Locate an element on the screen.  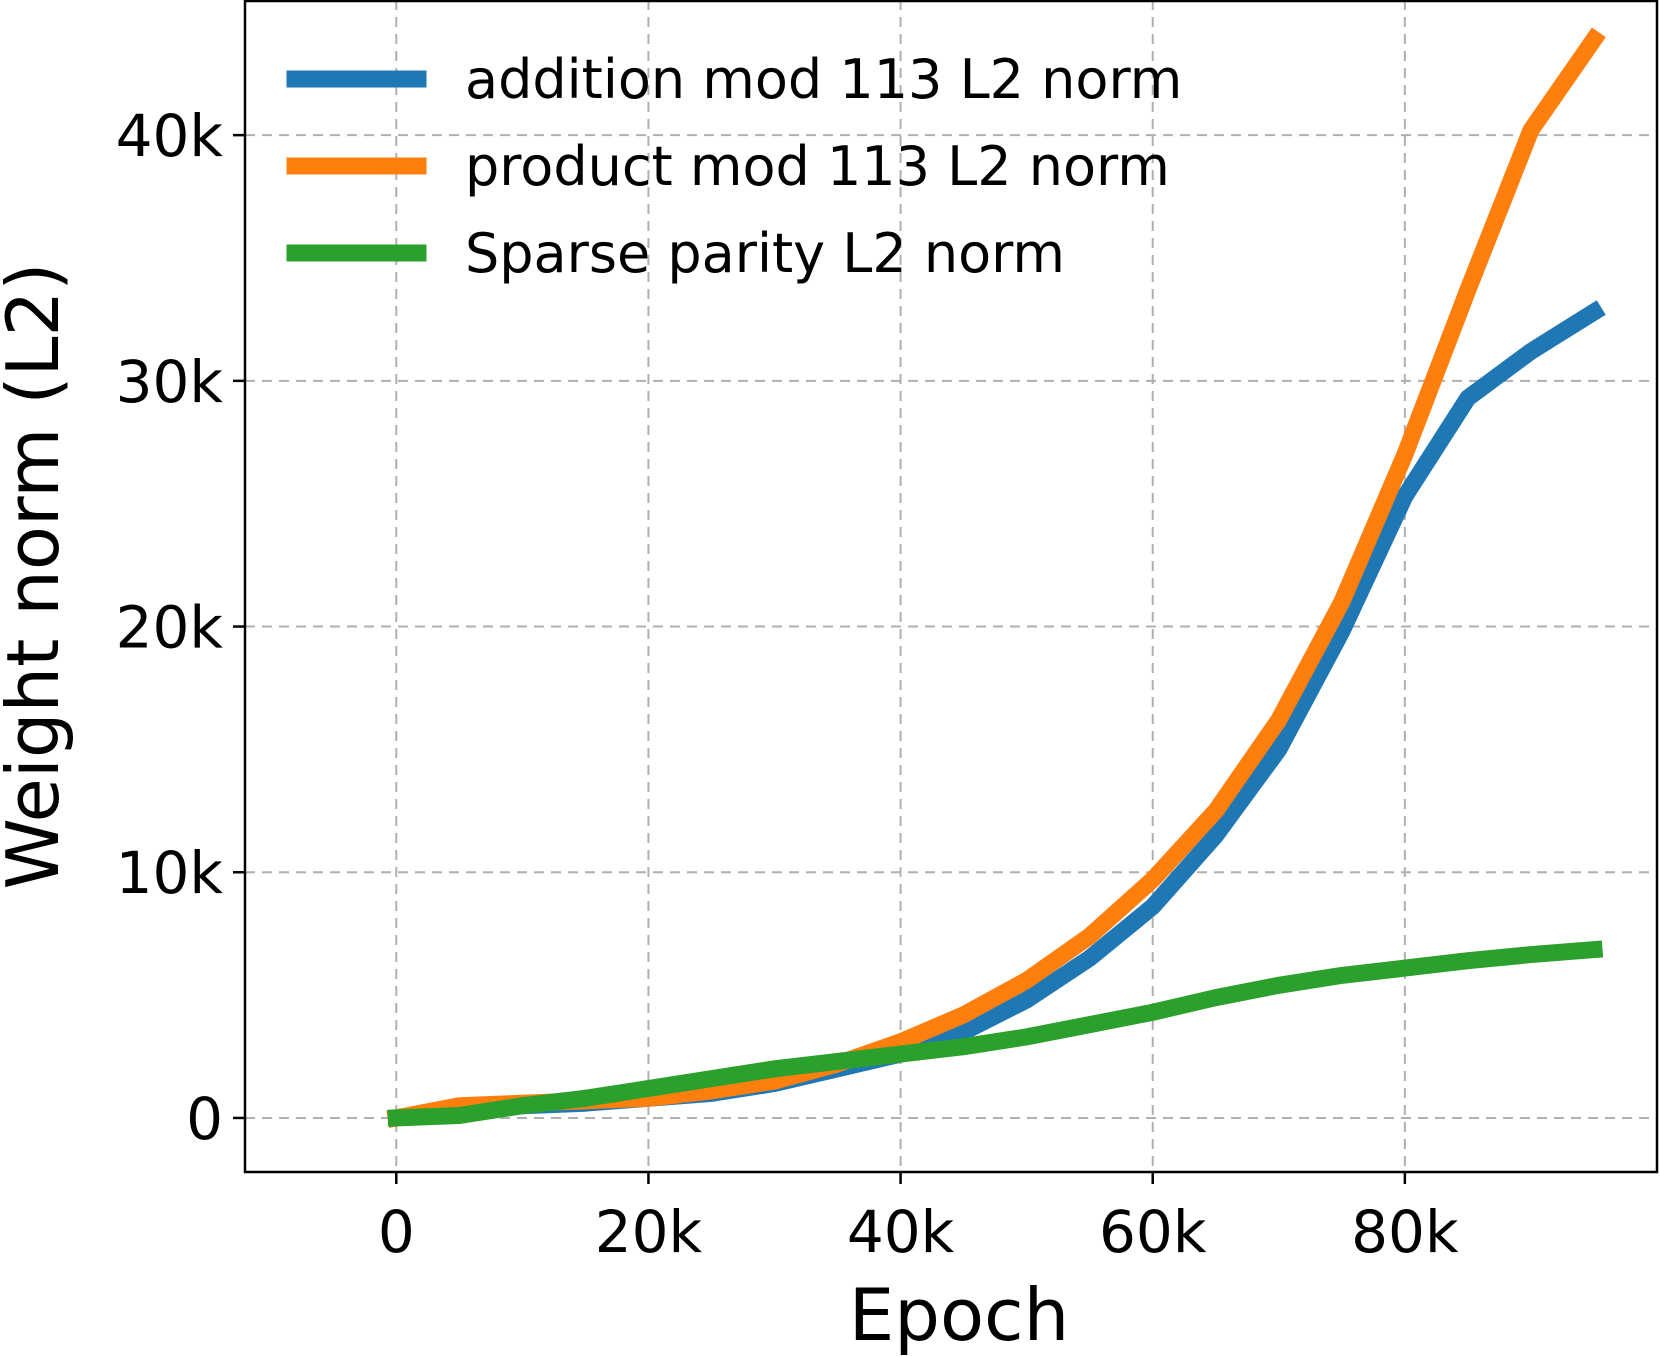
y-tick-label: 20k is located at coordinates (170, 628).